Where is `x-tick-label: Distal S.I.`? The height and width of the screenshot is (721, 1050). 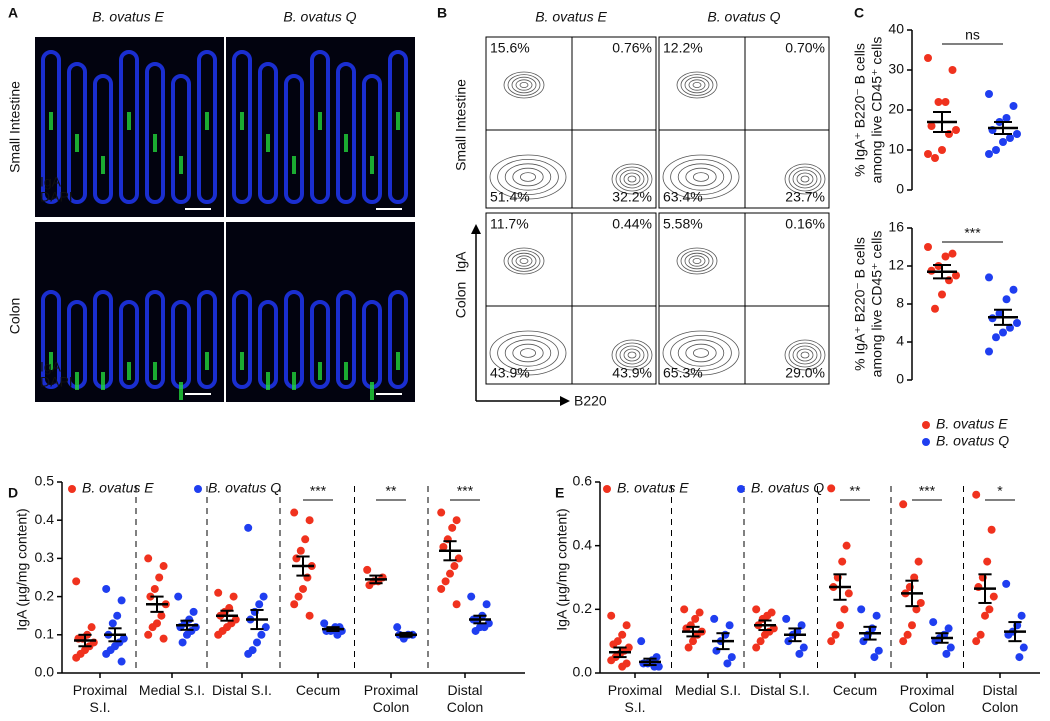 x-tick-label: Distal S.I. is located at coordinates (780, 690).